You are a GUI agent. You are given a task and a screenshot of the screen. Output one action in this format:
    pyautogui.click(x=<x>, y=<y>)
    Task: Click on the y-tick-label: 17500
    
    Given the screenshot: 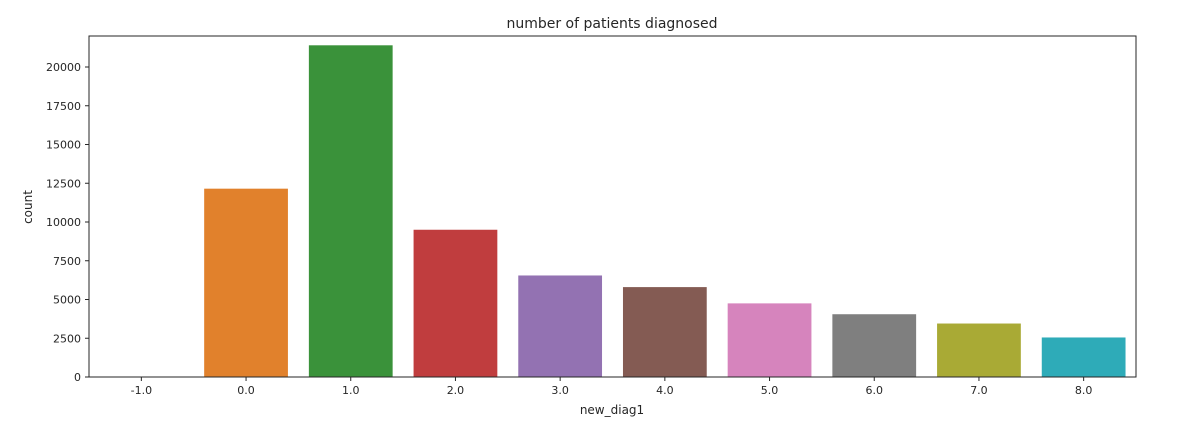 What is the action you would take?
    pyautogui.click(x=63, y=106)
    